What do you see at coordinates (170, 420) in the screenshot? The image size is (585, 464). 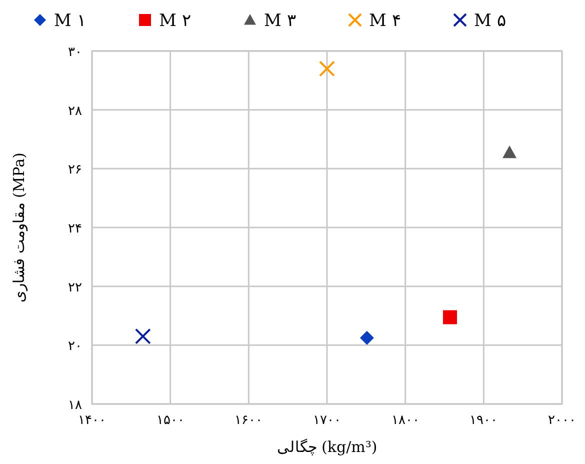 I see `x-tick-label: ۱۵۰۰` at bounding box center [170, 420].